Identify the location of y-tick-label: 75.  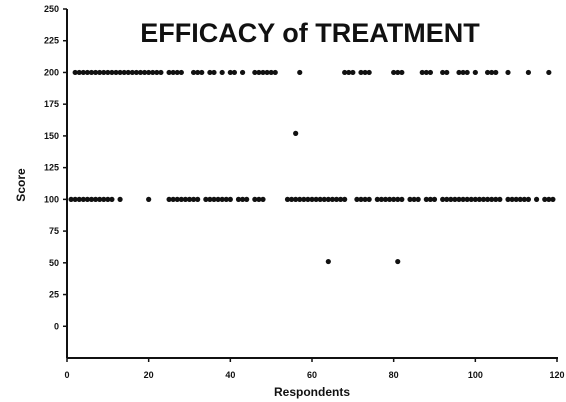
(54, 231).